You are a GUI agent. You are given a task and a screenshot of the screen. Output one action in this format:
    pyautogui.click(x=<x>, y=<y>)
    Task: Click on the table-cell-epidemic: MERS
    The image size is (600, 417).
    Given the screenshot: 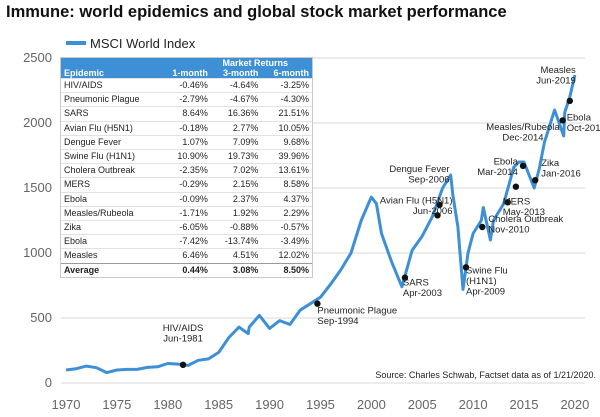 What is the action you would take?
    pyautogui.click(x=111, y=185)
    